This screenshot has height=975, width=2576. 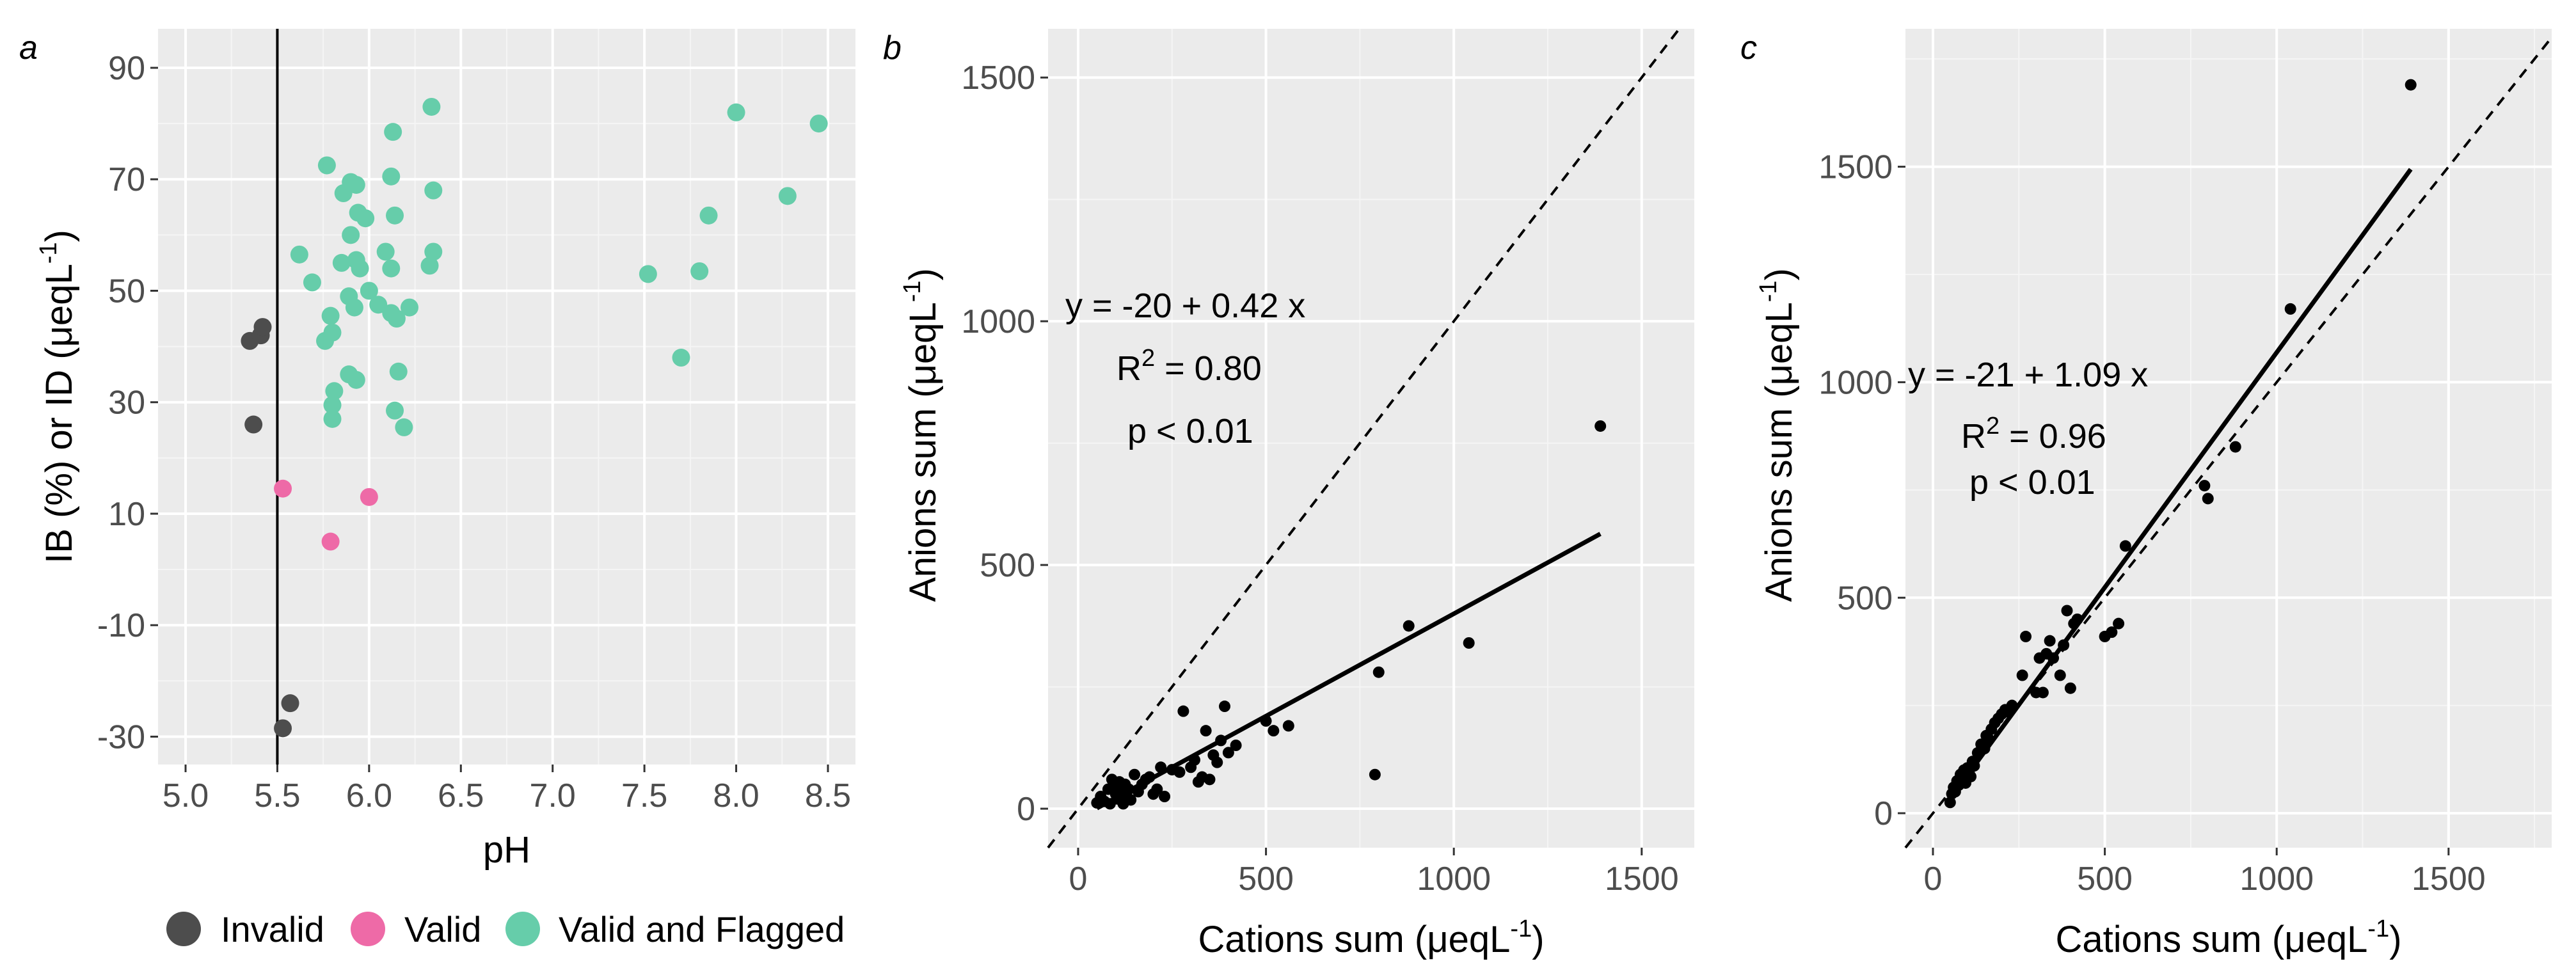 I want to click on panel-c-equation: y = -21 + 1.09 x, so click(x=2028, y=375).